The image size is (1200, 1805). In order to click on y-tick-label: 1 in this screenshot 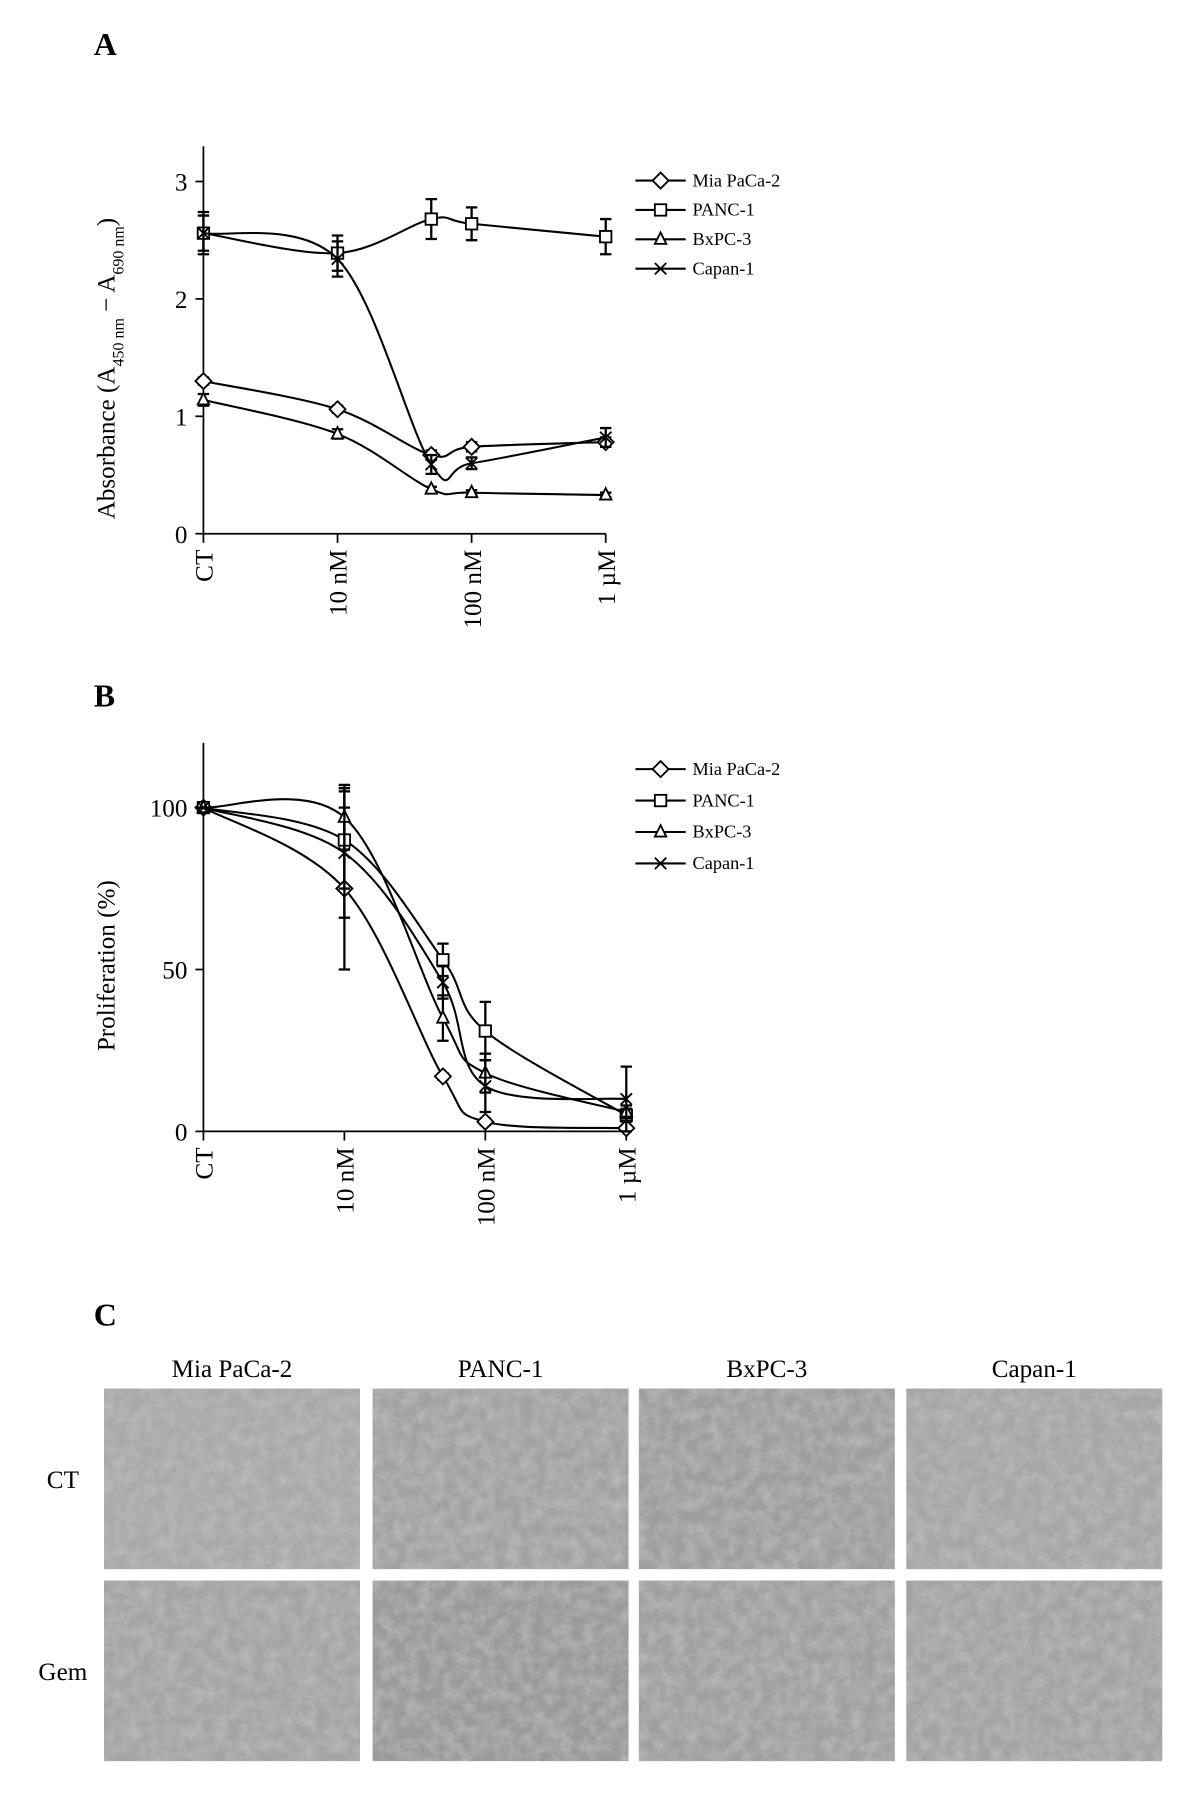, I will do `click(181, 417)`.